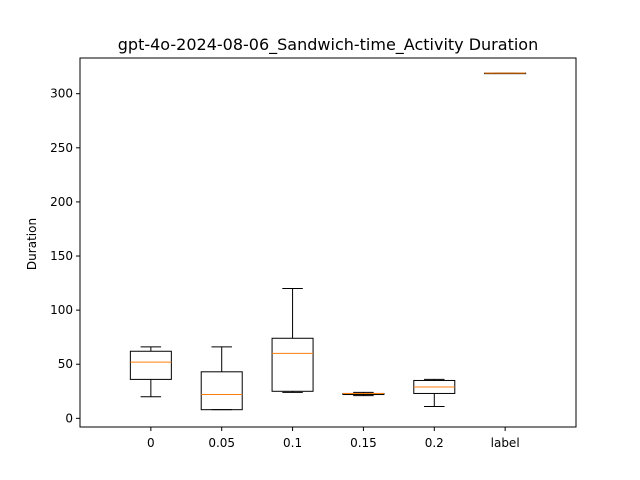 This screenshot has height=480, width=640. What do you see at coordinates (151, 443) in the screenshot?
I see `x-tick-label: 0` at bounding box center [151, 443].